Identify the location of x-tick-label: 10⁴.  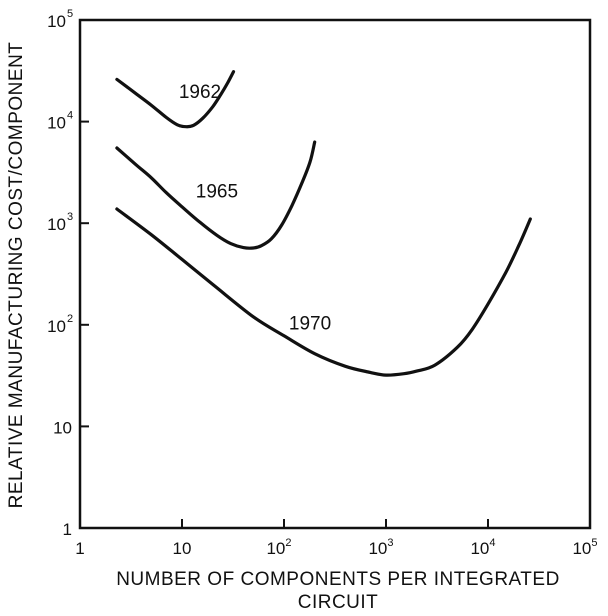
(482, 547).